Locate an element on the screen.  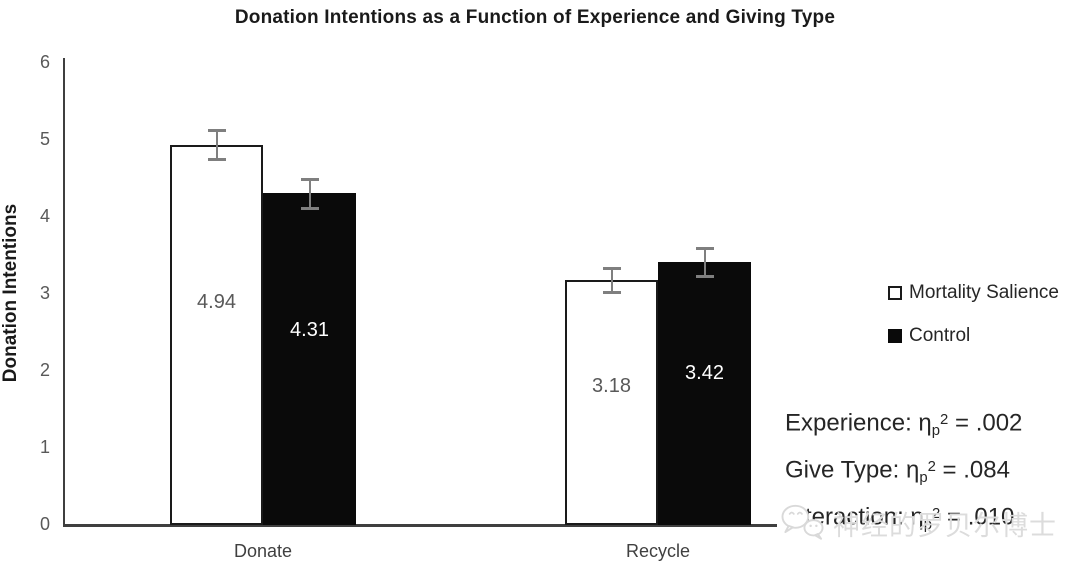
legend-item-mortality-salience: Mortality Salience is located at coordinates (973, 293).